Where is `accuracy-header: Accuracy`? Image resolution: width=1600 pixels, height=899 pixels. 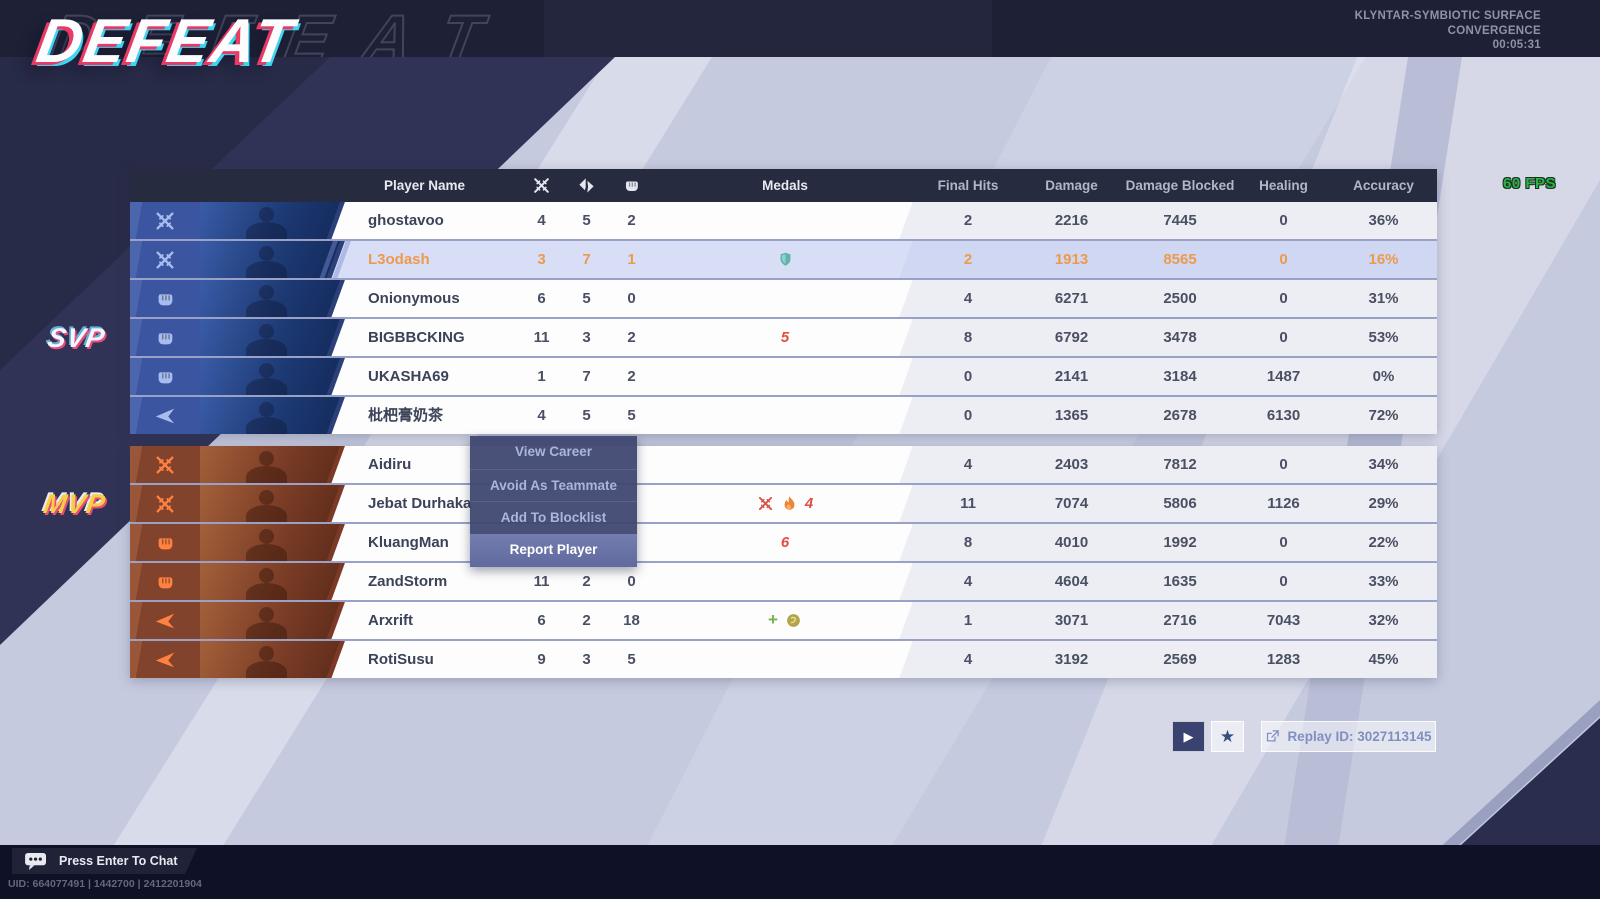 accuracy-header: Accuracy is located at coordinates (1383, 185).